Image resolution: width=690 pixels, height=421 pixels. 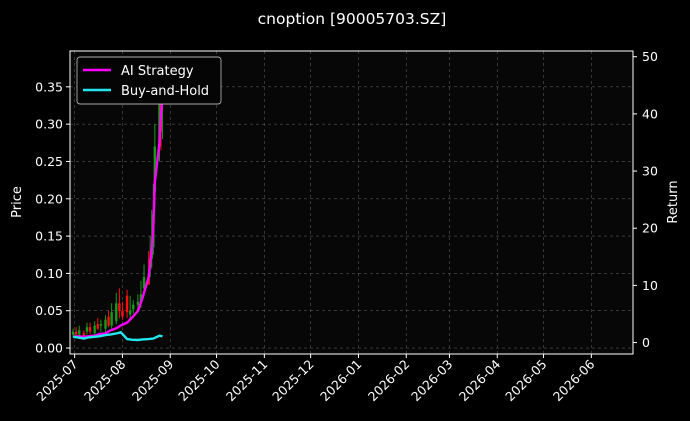 I want to click on x-tick-label-4: 2025-11, so click(x=247, y=381).